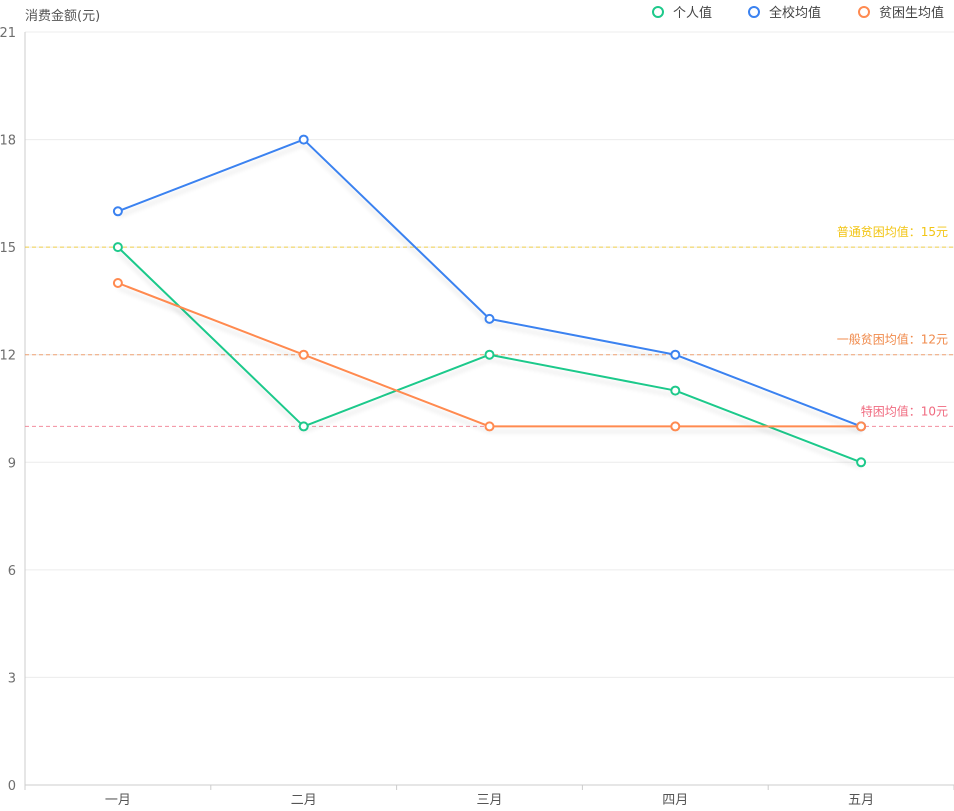 The width and height of the screenshot is (954, 811). I want to click on reference-line-label: 特困均值：10元, so click(904, 410).